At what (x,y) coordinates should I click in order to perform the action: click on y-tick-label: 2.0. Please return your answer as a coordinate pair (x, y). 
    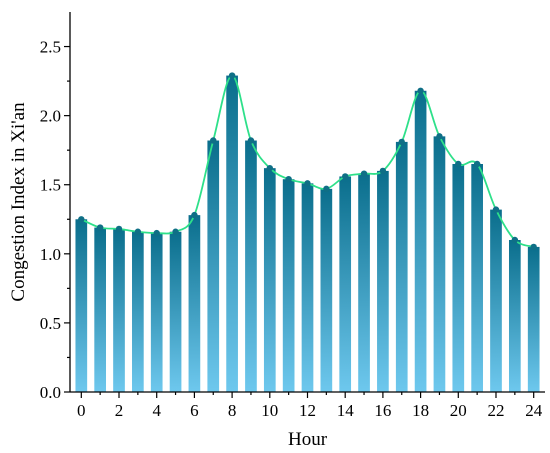
    Looking at the image, I should click on (50, 116).